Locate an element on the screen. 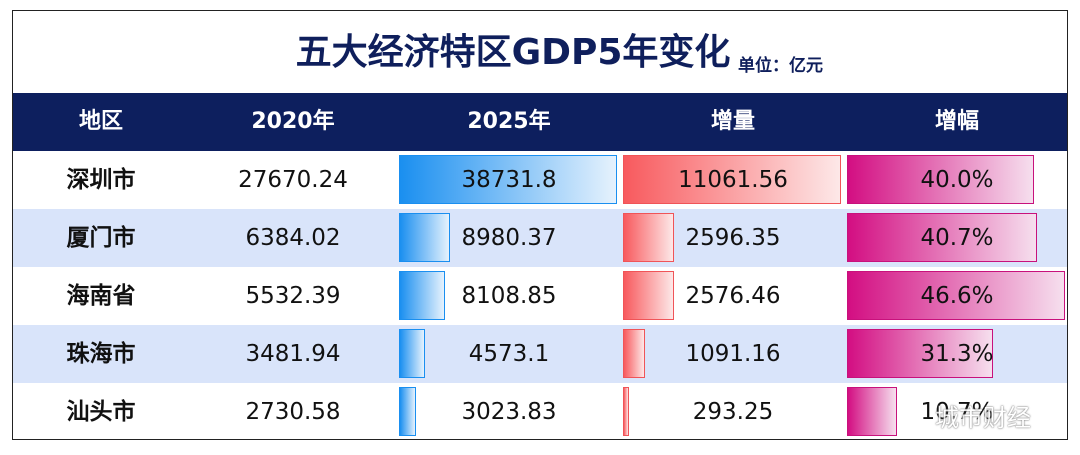 The width and height of the screenshot is (1080, 455). increase-value: 293.25 is located at coordinates (733, 412).